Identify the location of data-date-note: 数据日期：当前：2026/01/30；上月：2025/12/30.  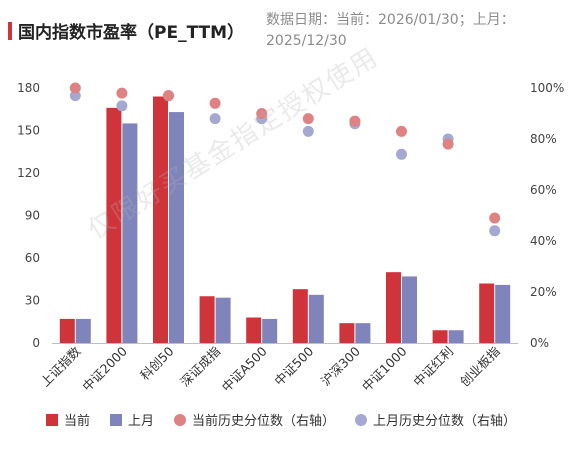
(390, 30).